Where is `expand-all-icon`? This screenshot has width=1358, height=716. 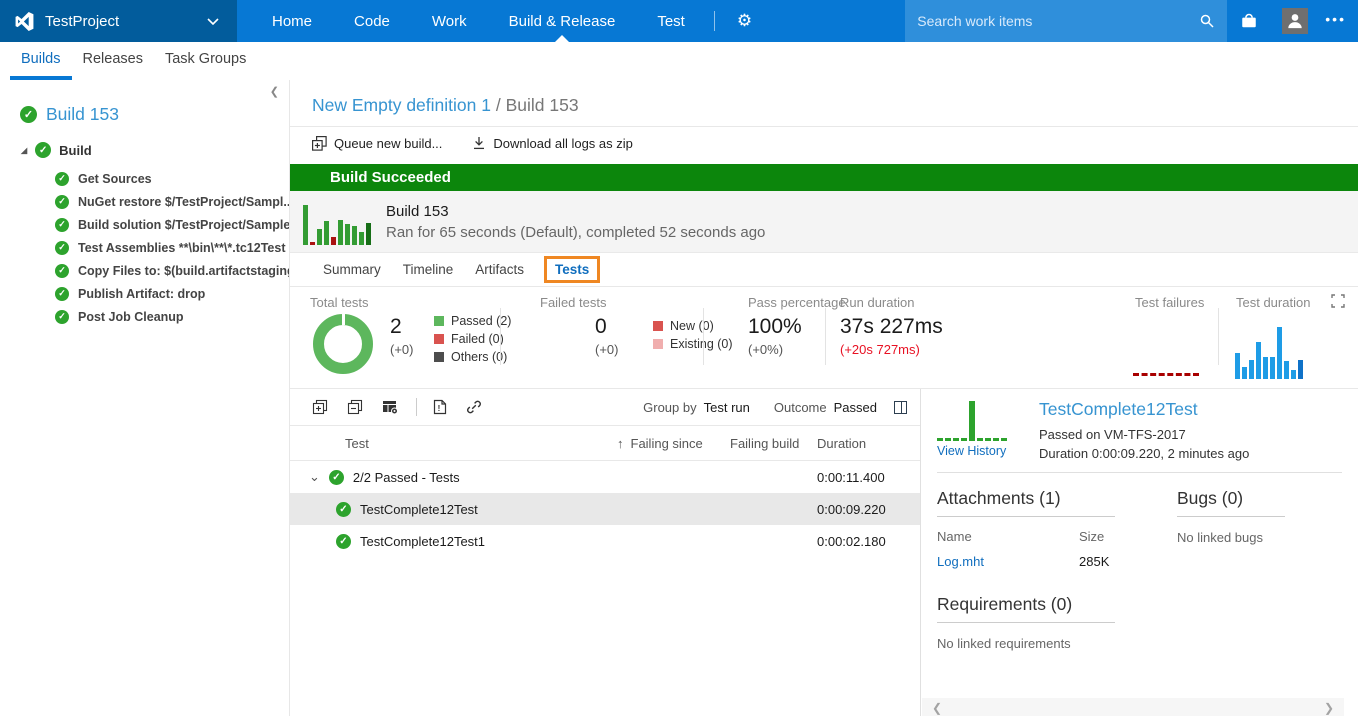
expand-all-icon is located at coordinates (320, 407).